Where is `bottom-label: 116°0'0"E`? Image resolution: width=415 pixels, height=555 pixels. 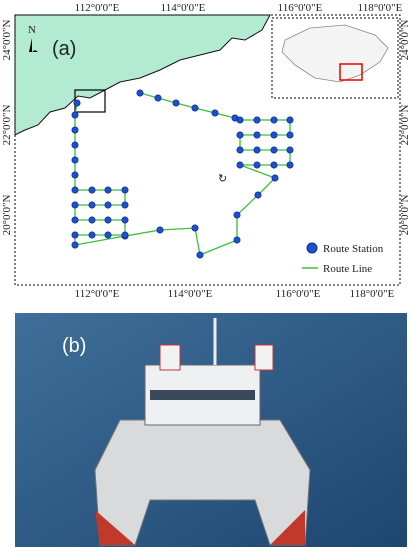 bottom-label: 116°0'0"E is located at coordinates (298, 294).